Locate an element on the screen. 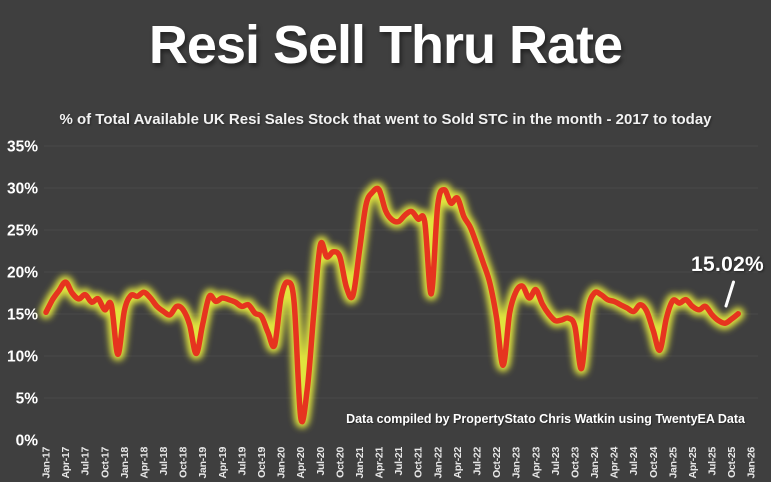 Image resolution: width=771 pixels, height=482 pixels. y-tick-label: 25% is located at coordinates (22, 231).